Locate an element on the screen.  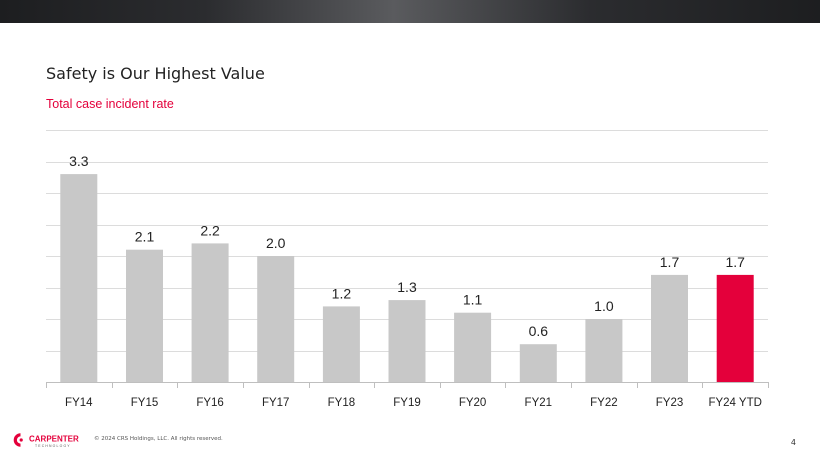
x-tick-label: FY24 YTD is located at coordinates (734, 403).